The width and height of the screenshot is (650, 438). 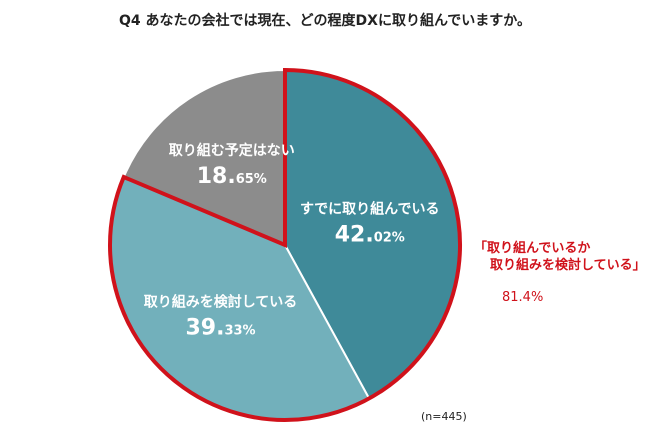 What do you see at coordinates (444, 416) in the screenshot?
I see `sample-size-note: (n=445)` at bounding box center [444, 416].